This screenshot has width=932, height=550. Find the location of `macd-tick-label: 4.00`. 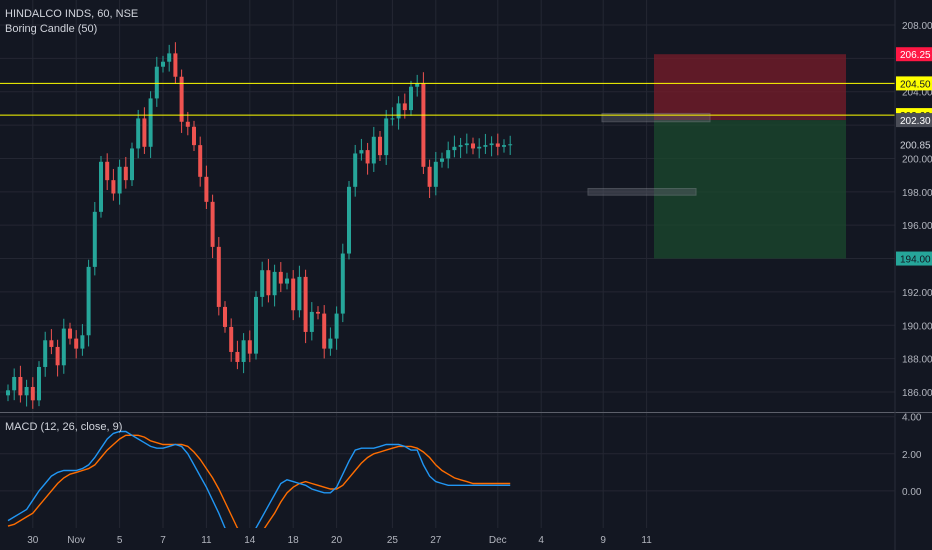

macd-tick-label: 4.00 is located at coordinates (912, 418).